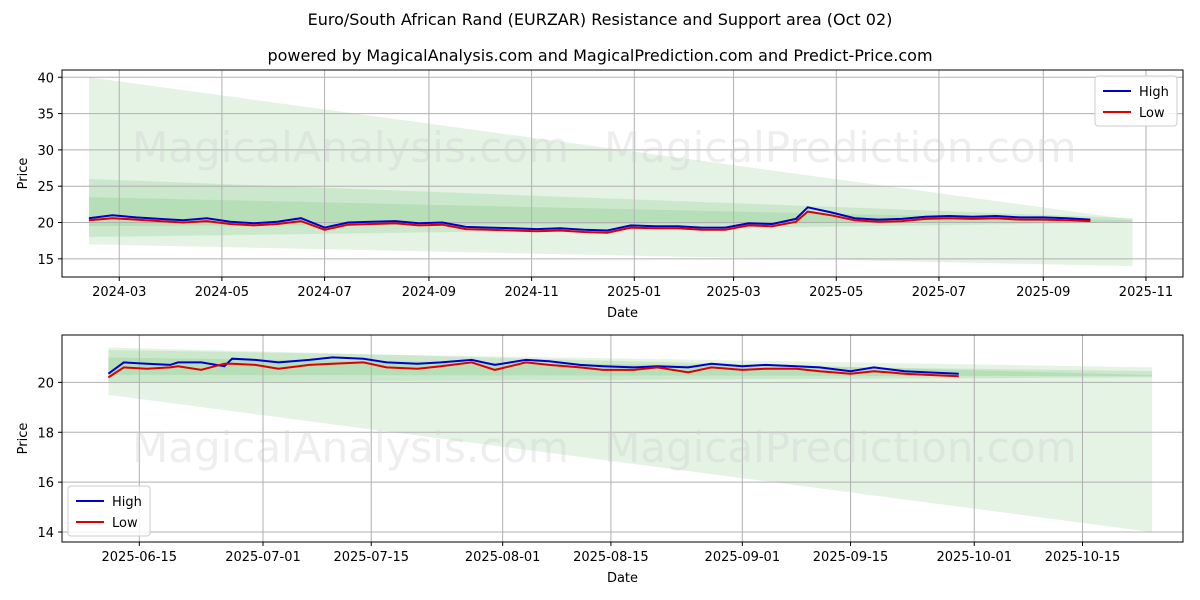 The width and height of the screenshot is (1200, 600). I want to click on x-tick-label: 2025-05, so click(836, 292).